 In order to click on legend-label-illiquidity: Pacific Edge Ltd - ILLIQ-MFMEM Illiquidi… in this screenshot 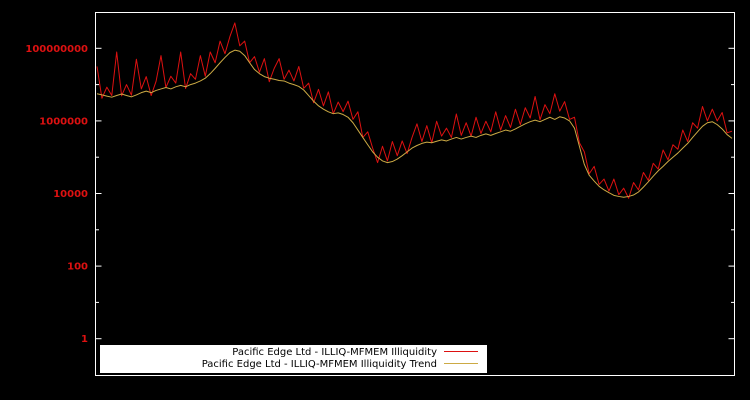, I will do `click(334, 352)`.